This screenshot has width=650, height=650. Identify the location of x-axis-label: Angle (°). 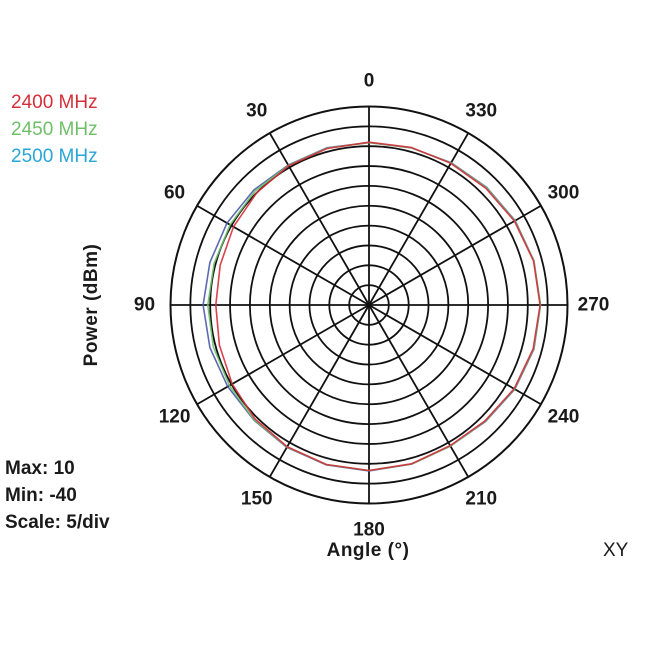
(368, 550).